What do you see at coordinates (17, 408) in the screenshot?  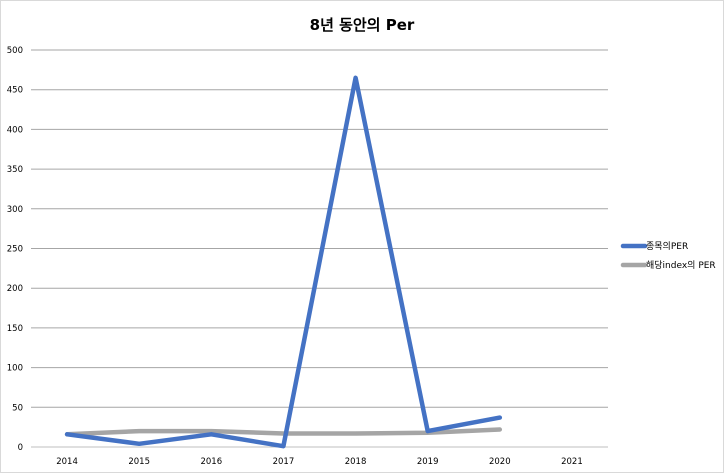 I see `y-tick-label: 50` at bounding box center [17, 408].